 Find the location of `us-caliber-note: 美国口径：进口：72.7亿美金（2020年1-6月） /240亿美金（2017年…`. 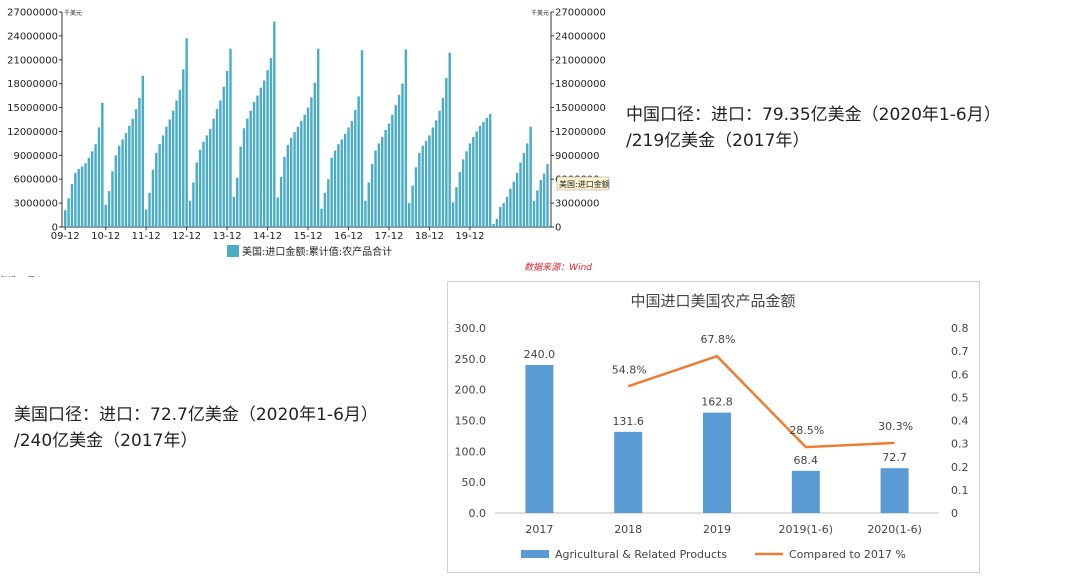

us-caliber-note: 美国口径：进口：72.7亿美金（2020年1-6月） /240亿美金（2017年… is located at coordinates (196, 428).